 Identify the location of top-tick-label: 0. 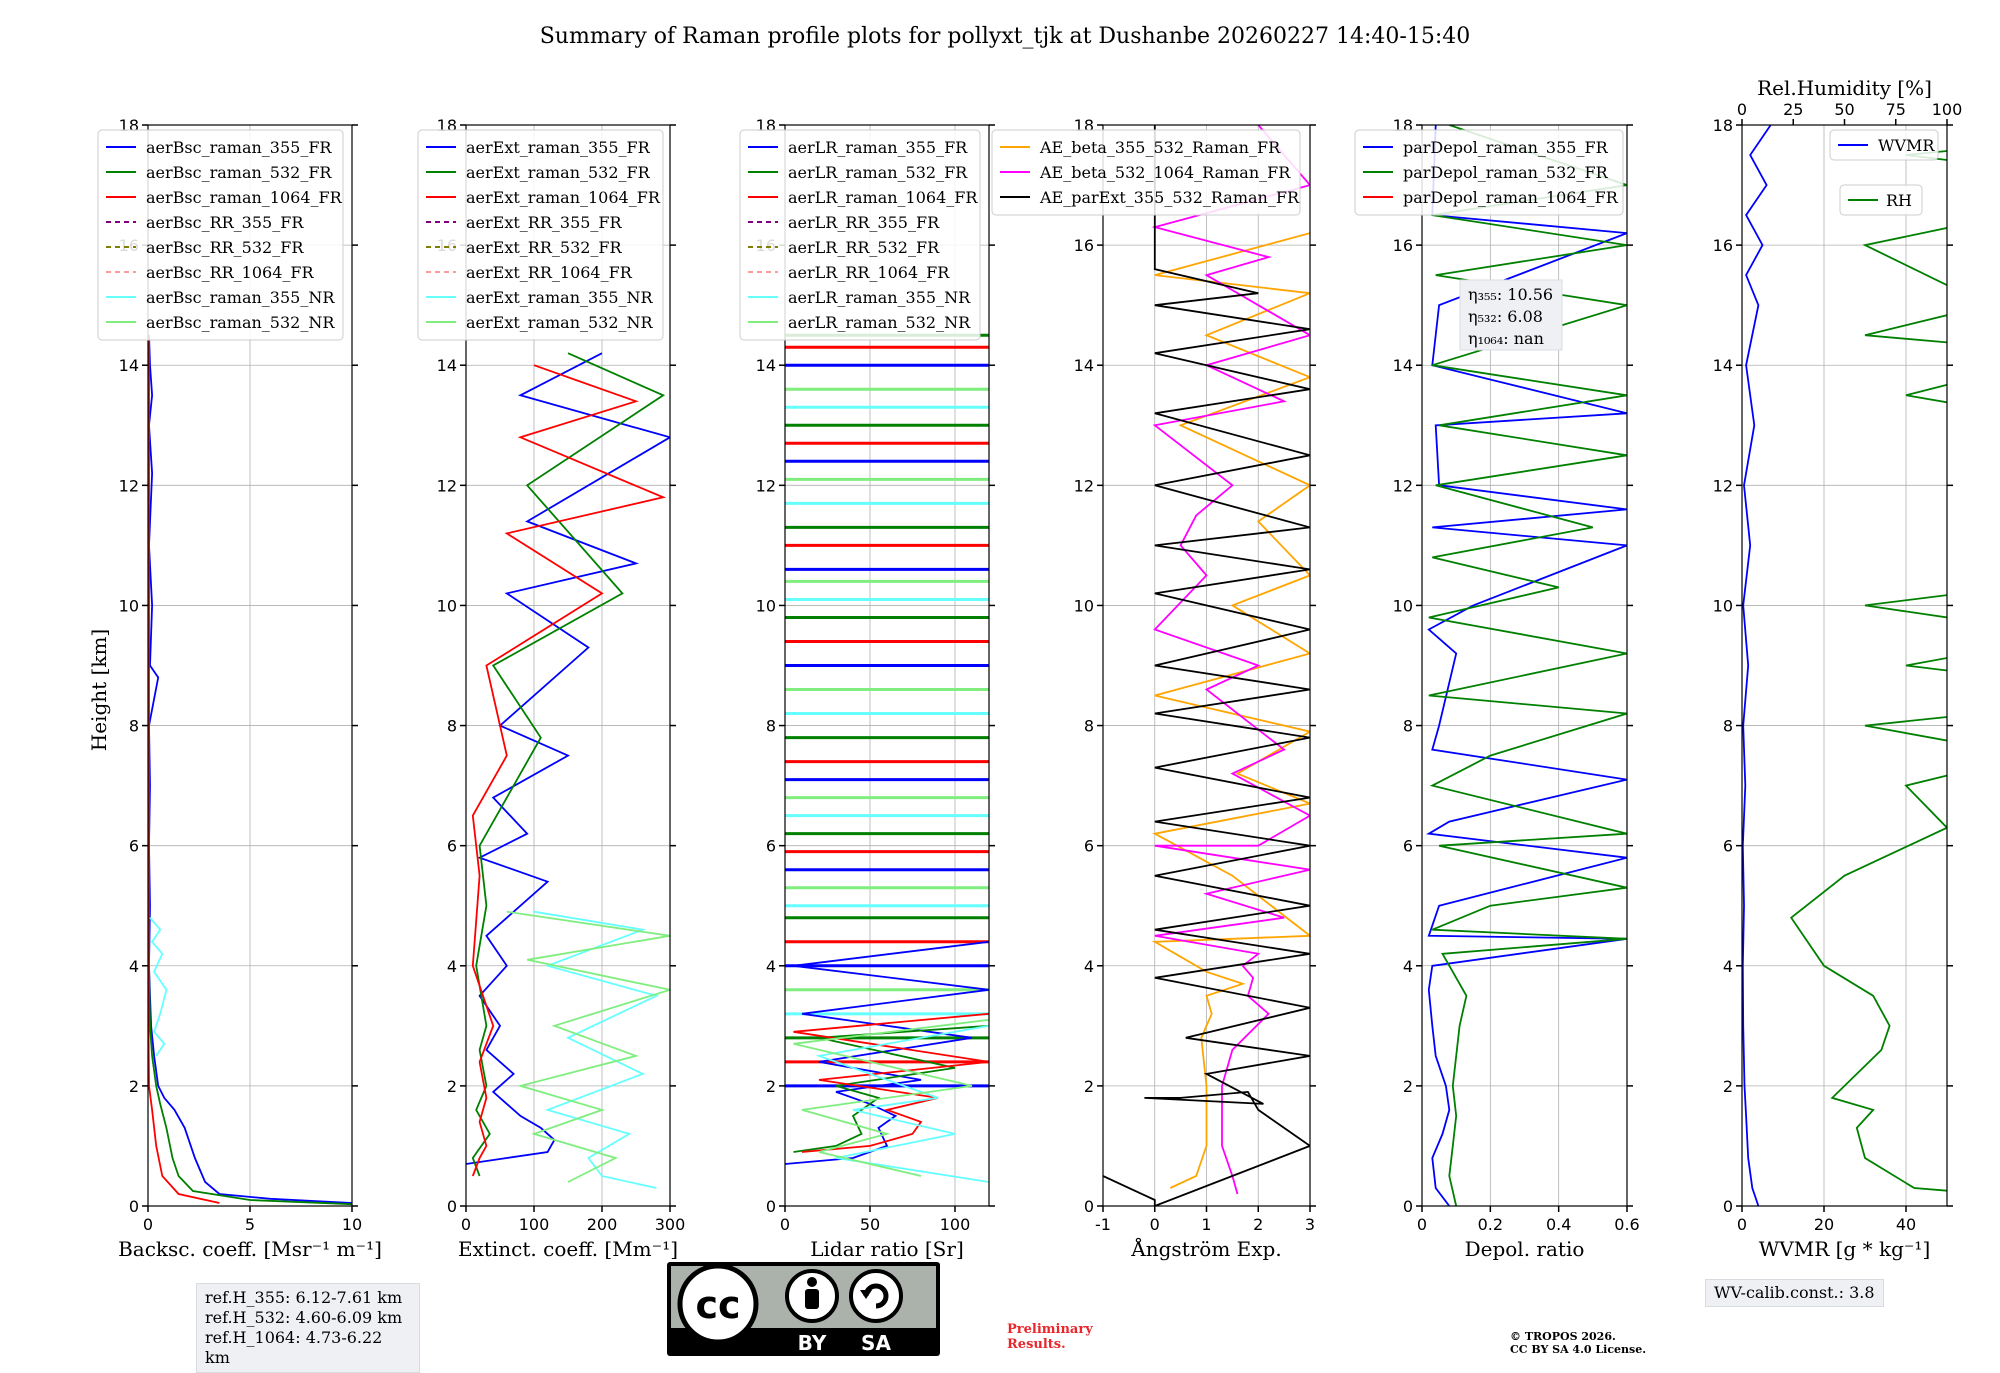
(1742, 109).